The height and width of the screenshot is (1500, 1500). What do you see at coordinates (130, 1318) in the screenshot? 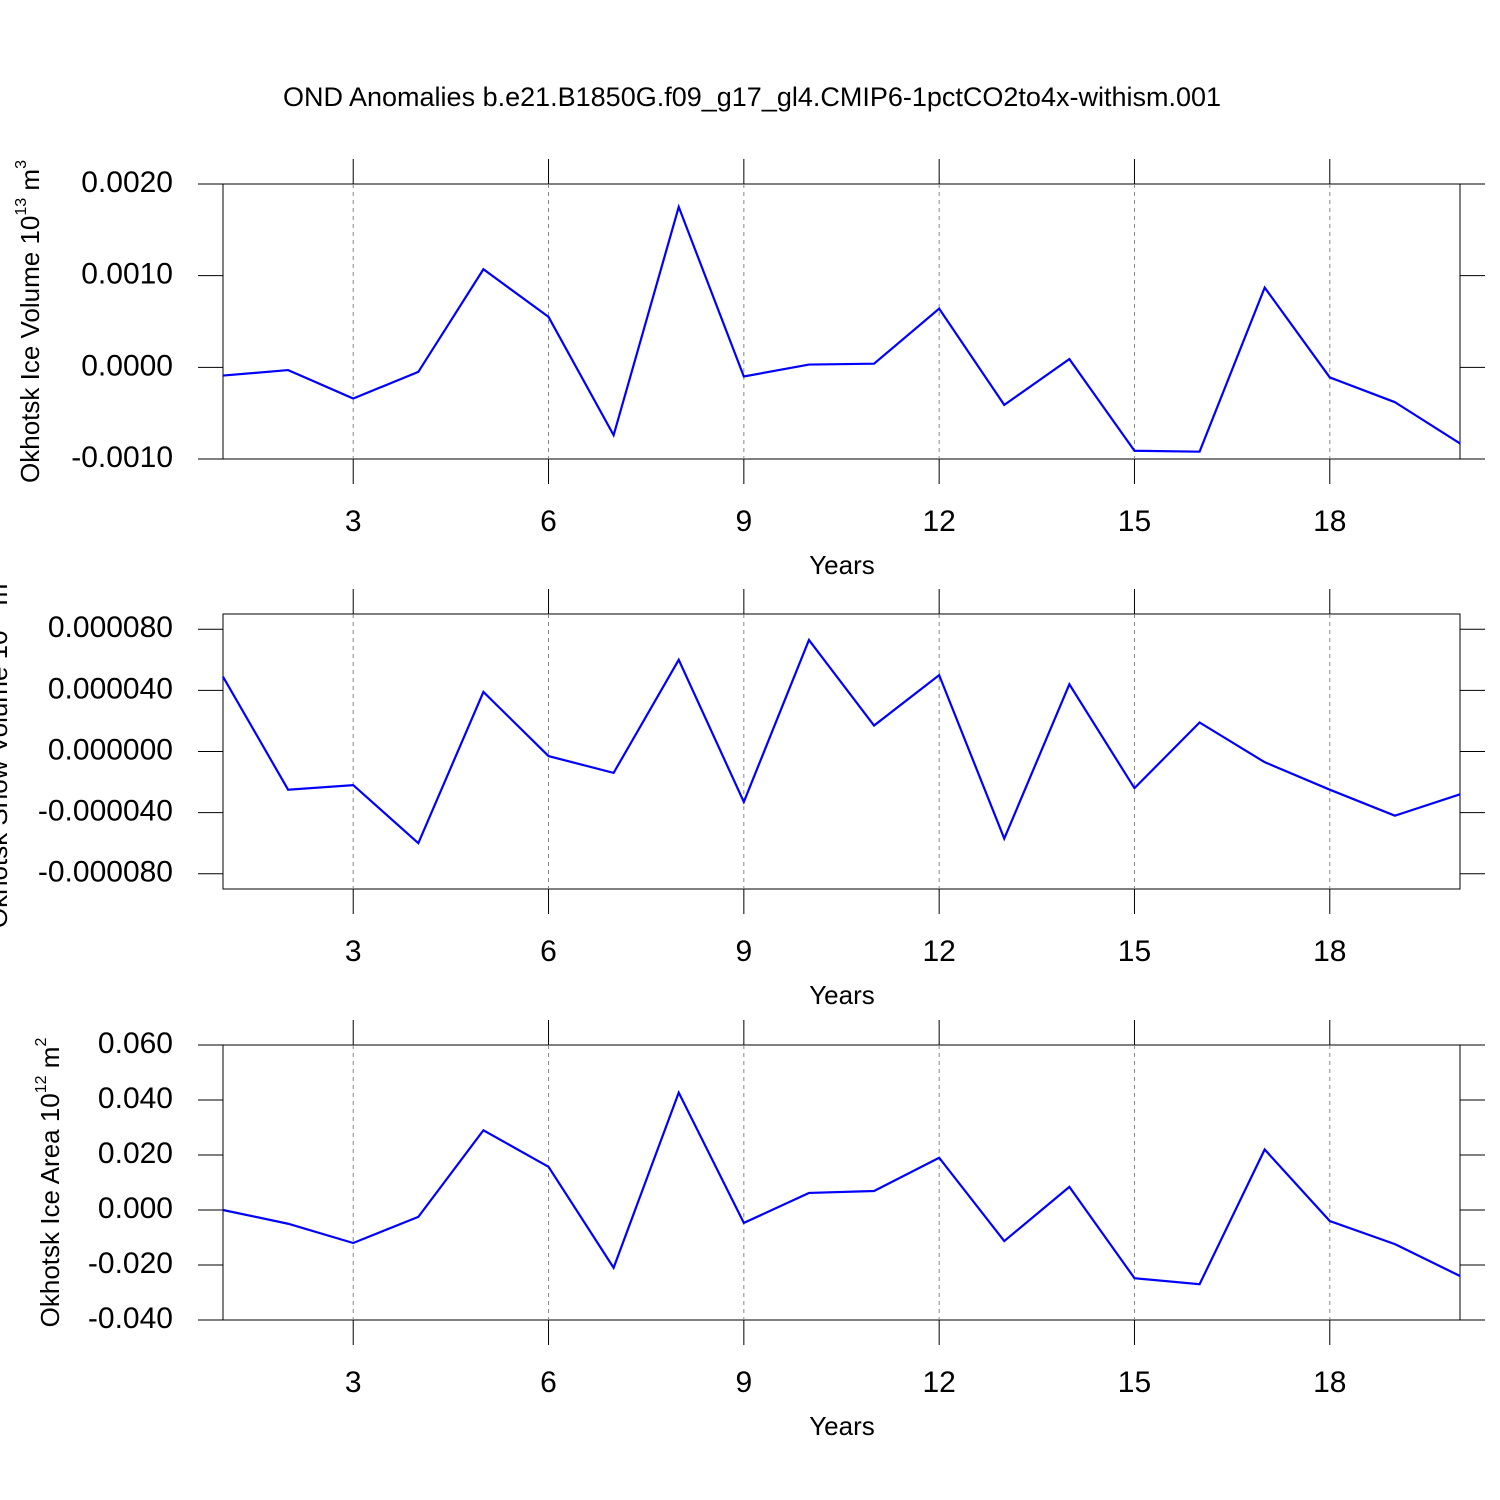
I see `y-tick-label: -0.040` at bounding box center [130, 1318].